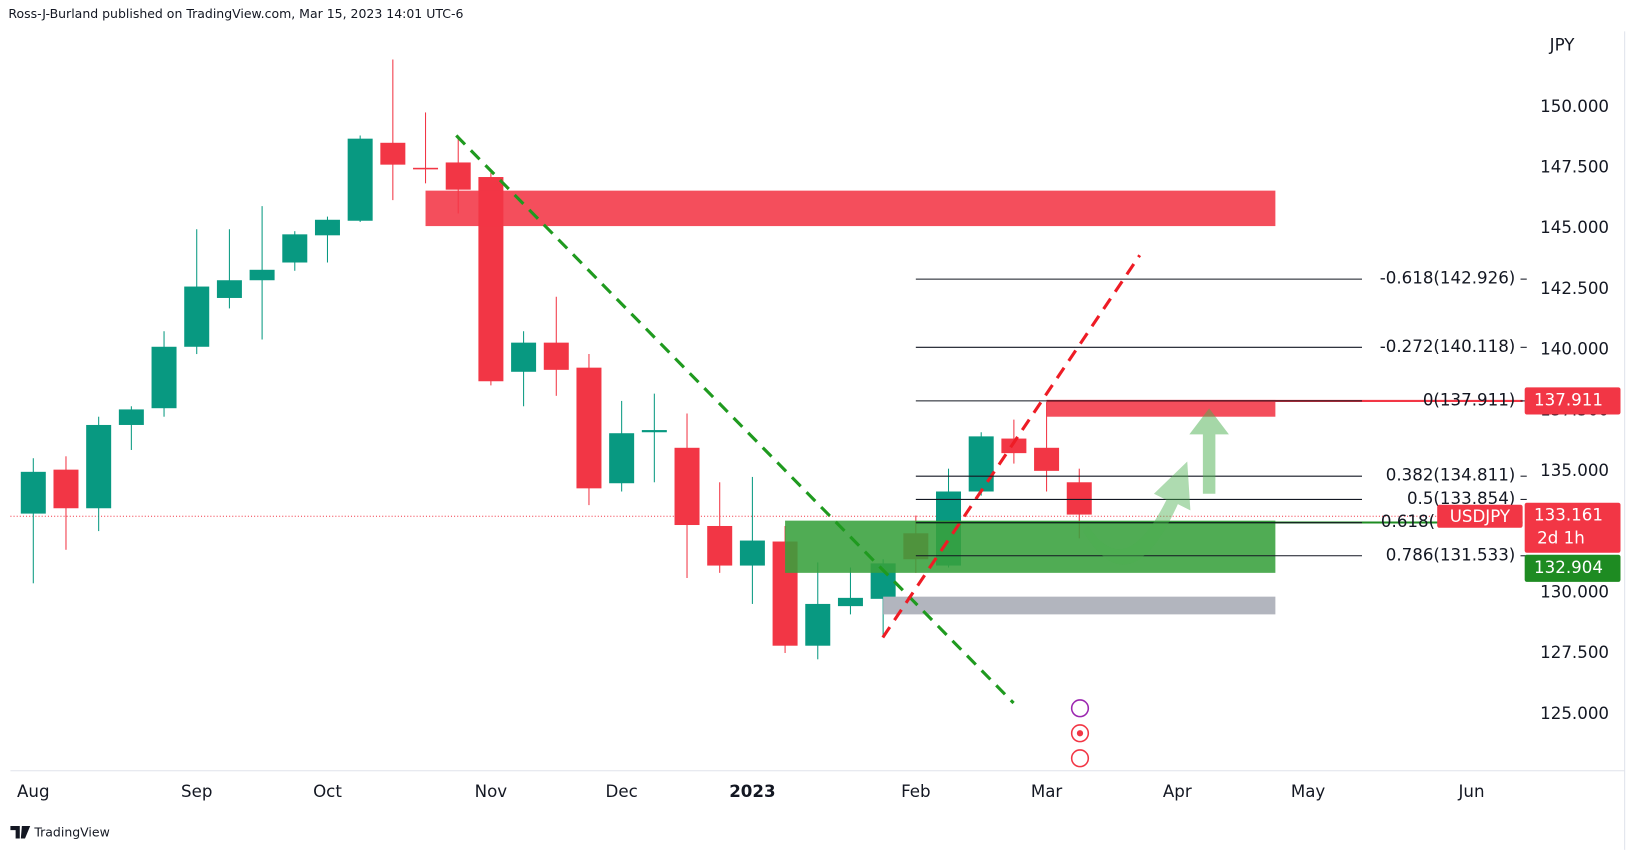 This screenshot has width=1633, height=850. What do you see at coordinates (1470, 791) in the screenshot?
I see `x-tick-label: Jun` at bounding box center [1470, 791].